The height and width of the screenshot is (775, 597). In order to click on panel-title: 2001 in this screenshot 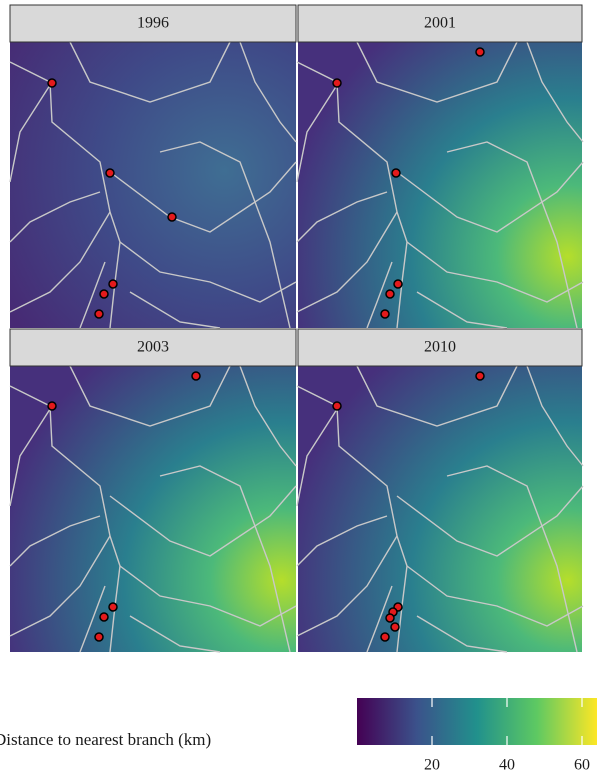, I will do `click(440, 23)`.